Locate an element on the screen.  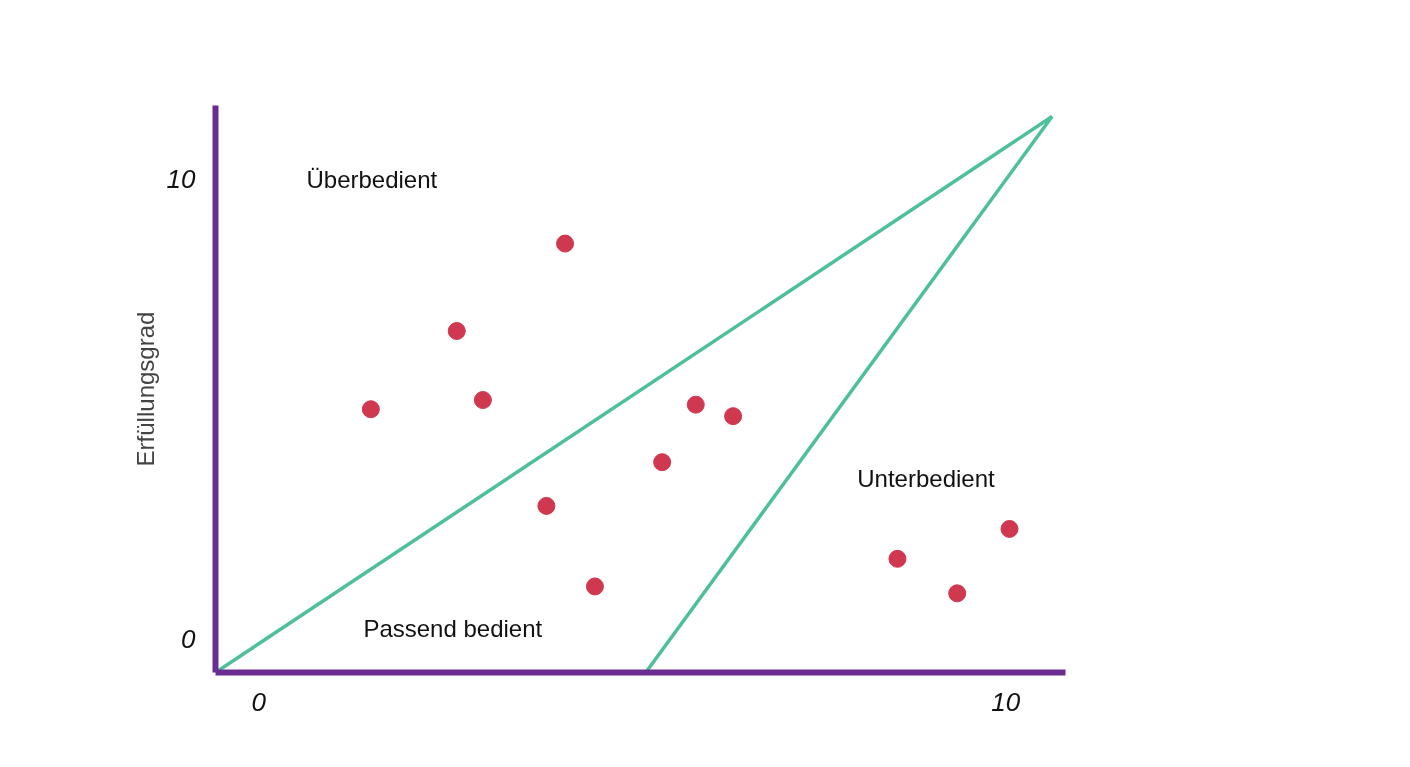
annotation: Überbedient is located at coordinates (372, 179).